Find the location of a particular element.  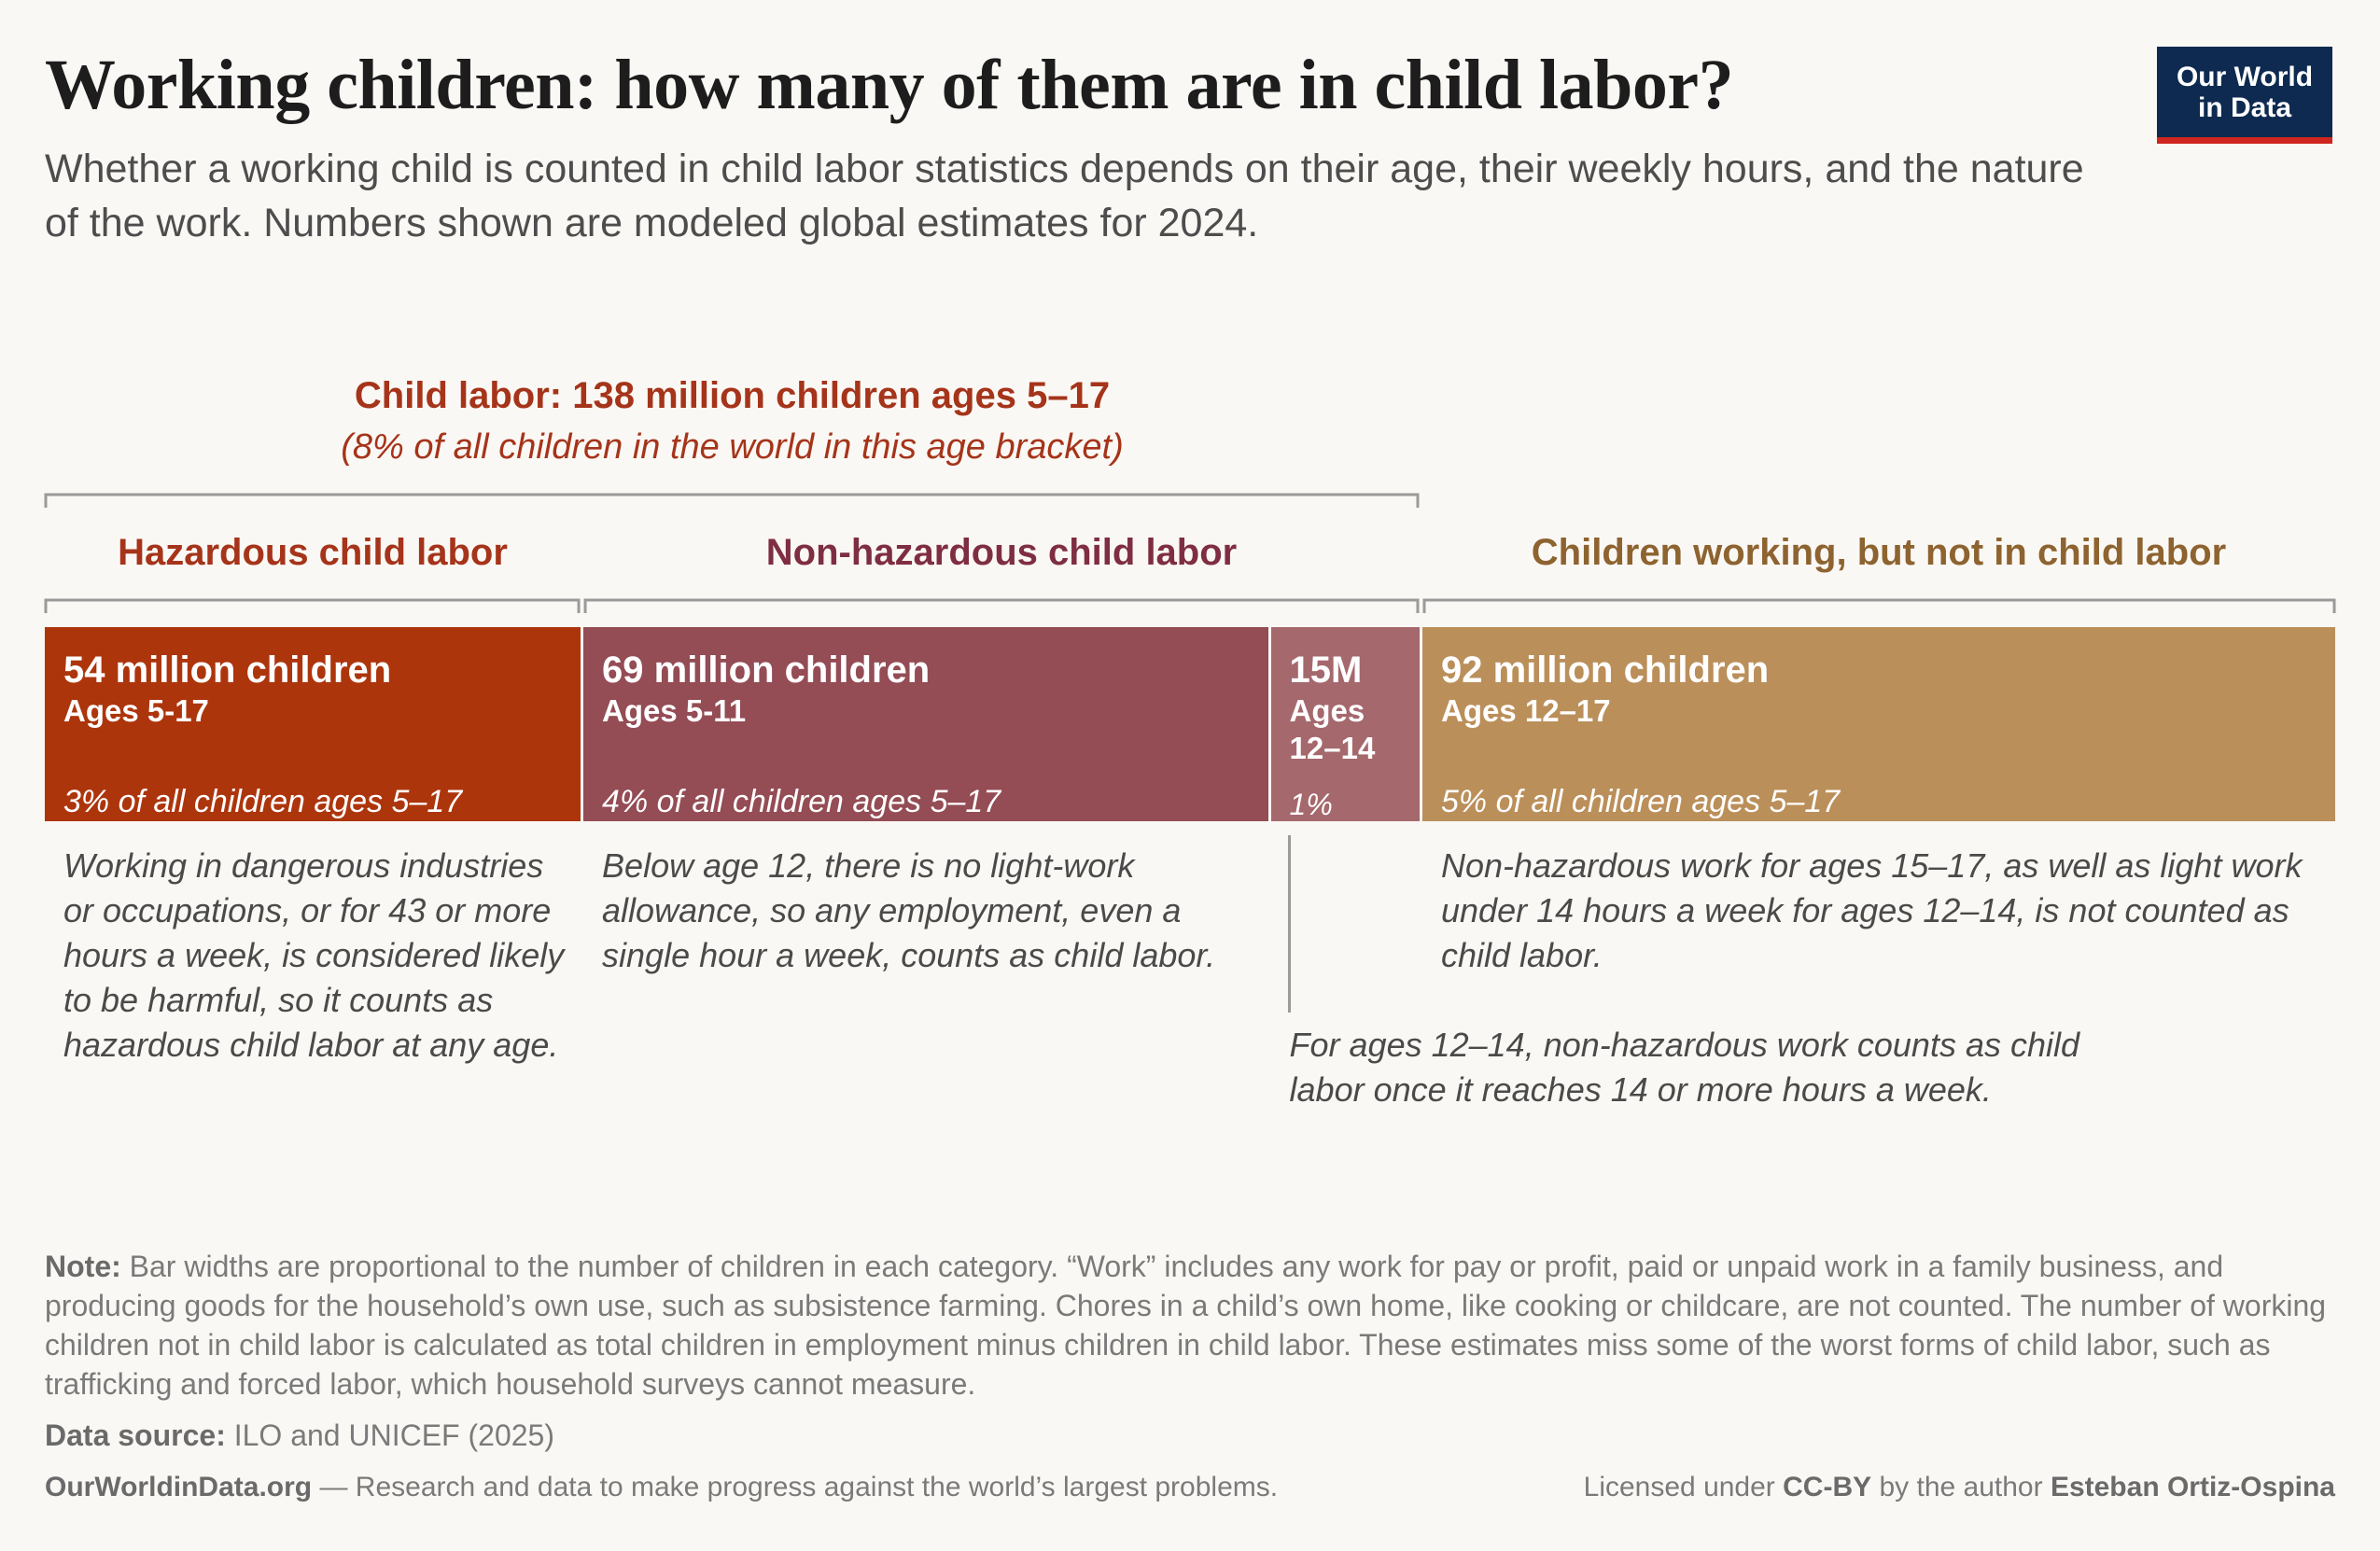

bar-age-label: Ages 12–17 is located at coordinates (1526, 710).